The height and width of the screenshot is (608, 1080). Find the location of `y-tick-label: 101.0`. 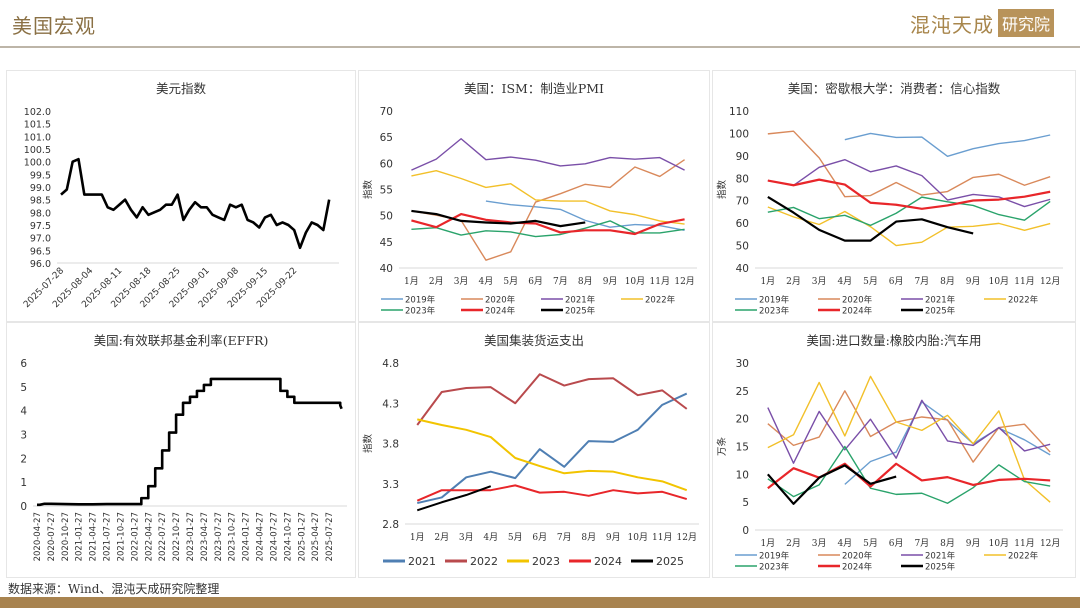

y-tick-label: 101.0 is located at coordinates (37, 137).